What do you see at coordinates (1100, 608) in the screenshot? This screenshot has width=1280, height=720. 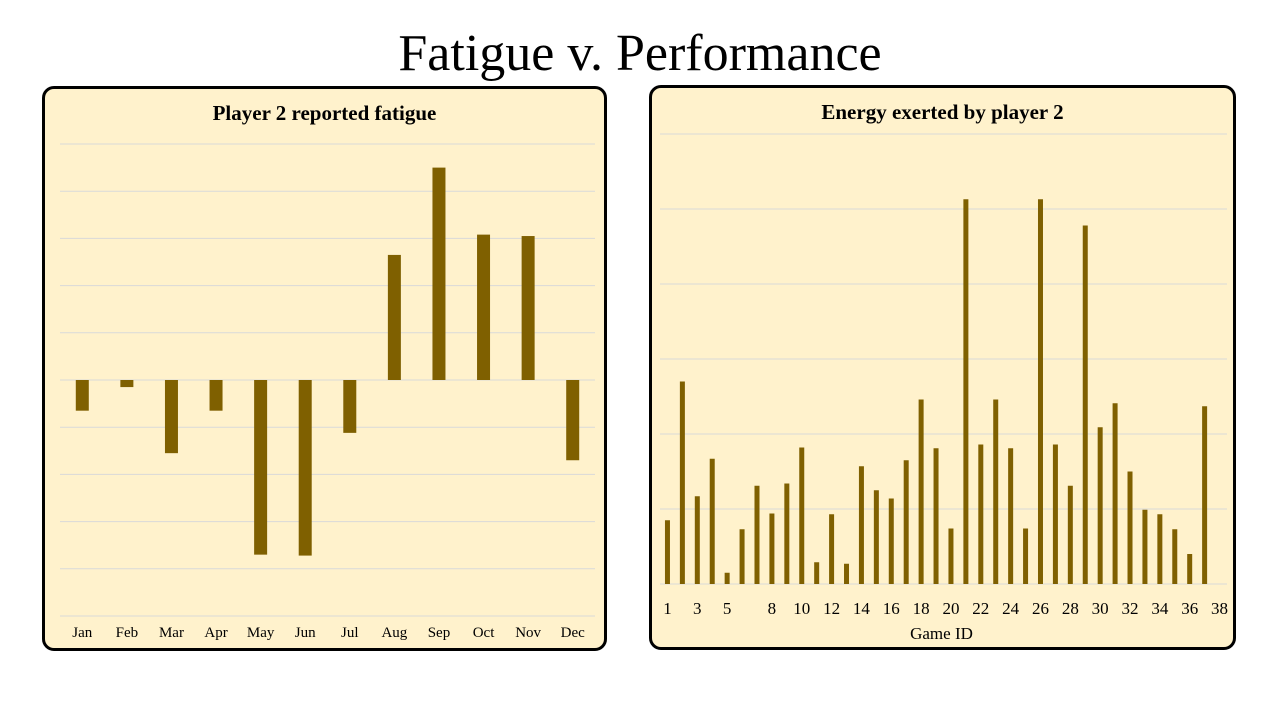 I see `x-tick-label: 30` at bounding box center [1100, 608].